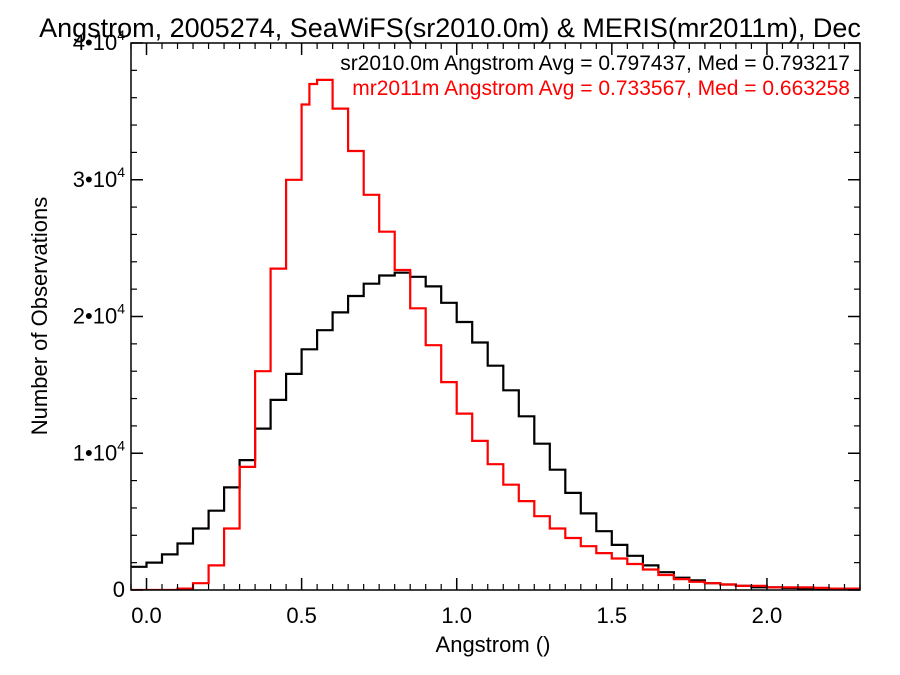 This screenshot has width=900, height=675. Describe the element at coordinates (119, 589) in the screenshot. I see `y-tick-label: 0` at that location.